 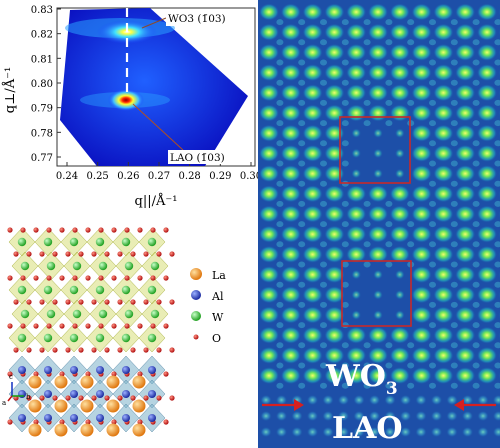 What do you see at coordinates (98, 176) in the screenshot?
I see `x-tick-label: 0.25` at bounding box center [98, 176].